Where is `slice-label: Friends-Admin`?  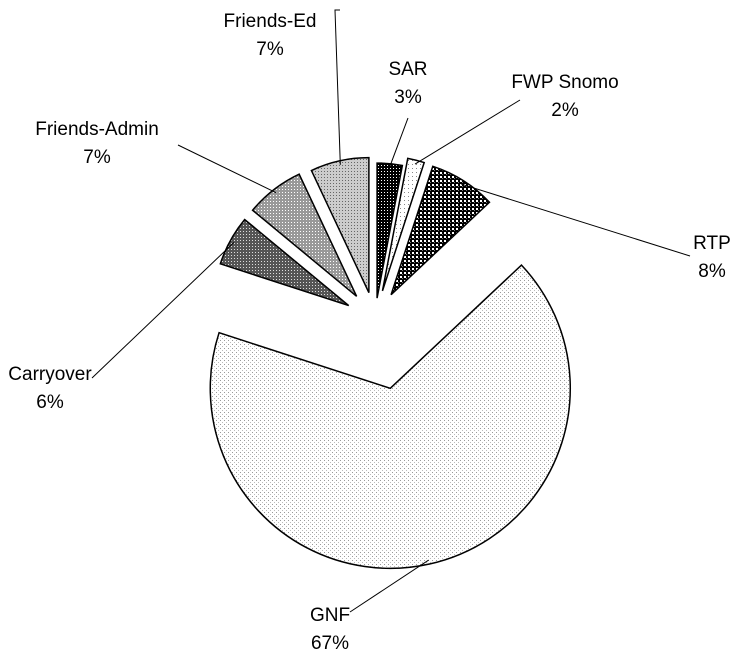 slice-label: Friends-Admin is located at coordinates (97, 129).